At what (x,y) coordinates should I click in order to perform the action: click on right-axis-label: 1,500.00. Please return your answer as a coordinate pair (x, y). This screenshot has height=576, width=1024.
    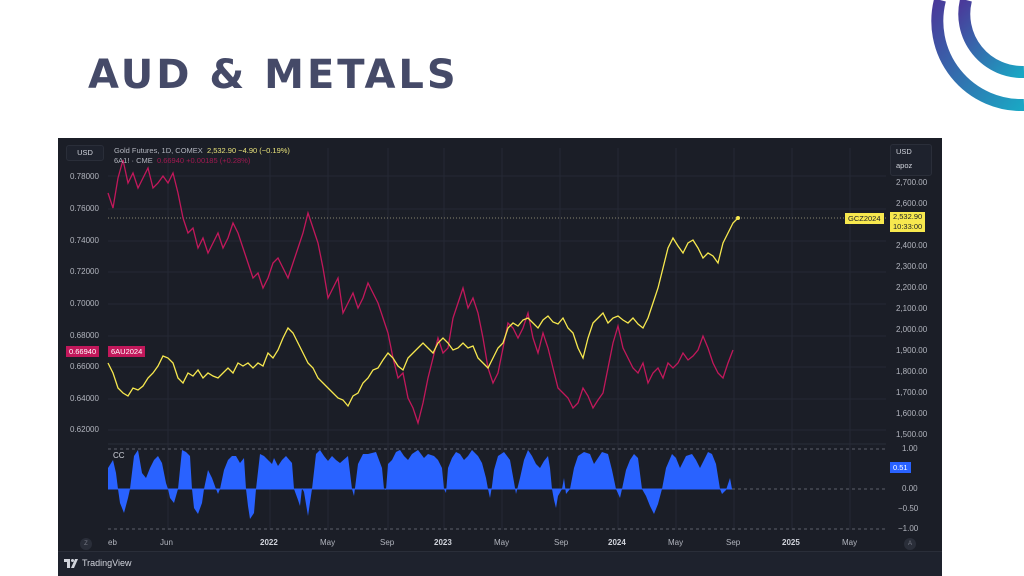
    Looking at the image, I should click on (912, 434).